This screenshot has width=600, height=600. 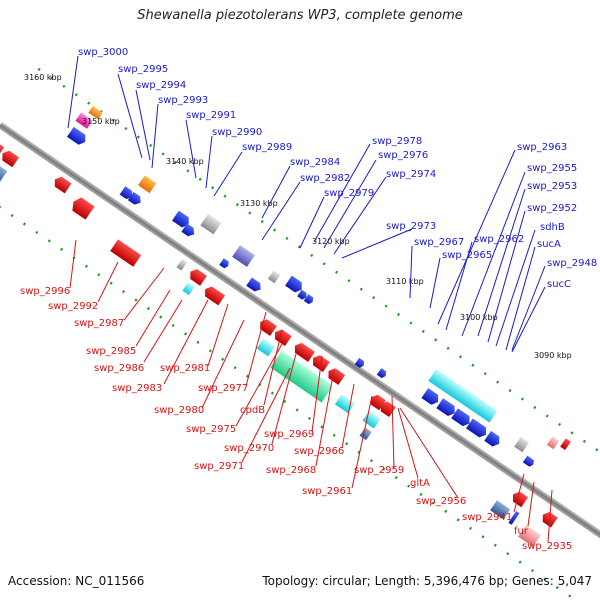 What do you see at coordinates (73, 306) in the screenshot?
I see `gene-label: swp_2992` at bounding box center [73, 306].